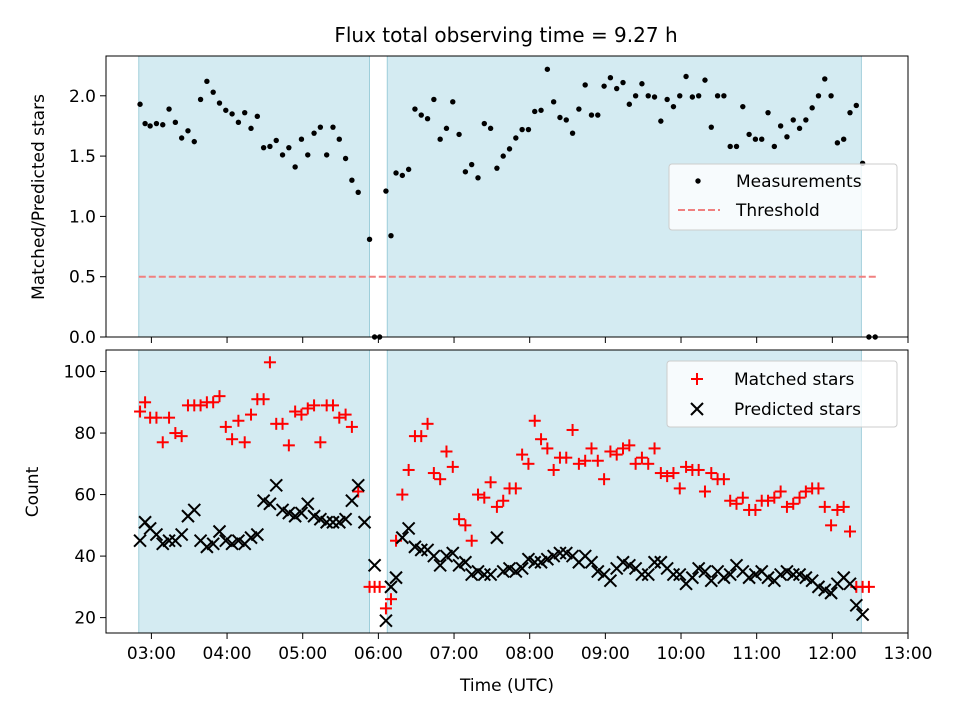 This screenshot has width=960, height=720. I want to click on bottom-legend: Matched stars Predicted stars, so click(782, 394).